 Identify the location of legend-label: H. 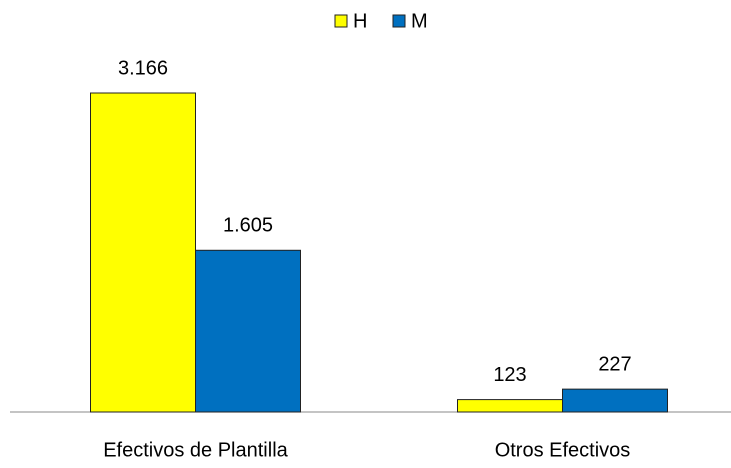
(360, 21).